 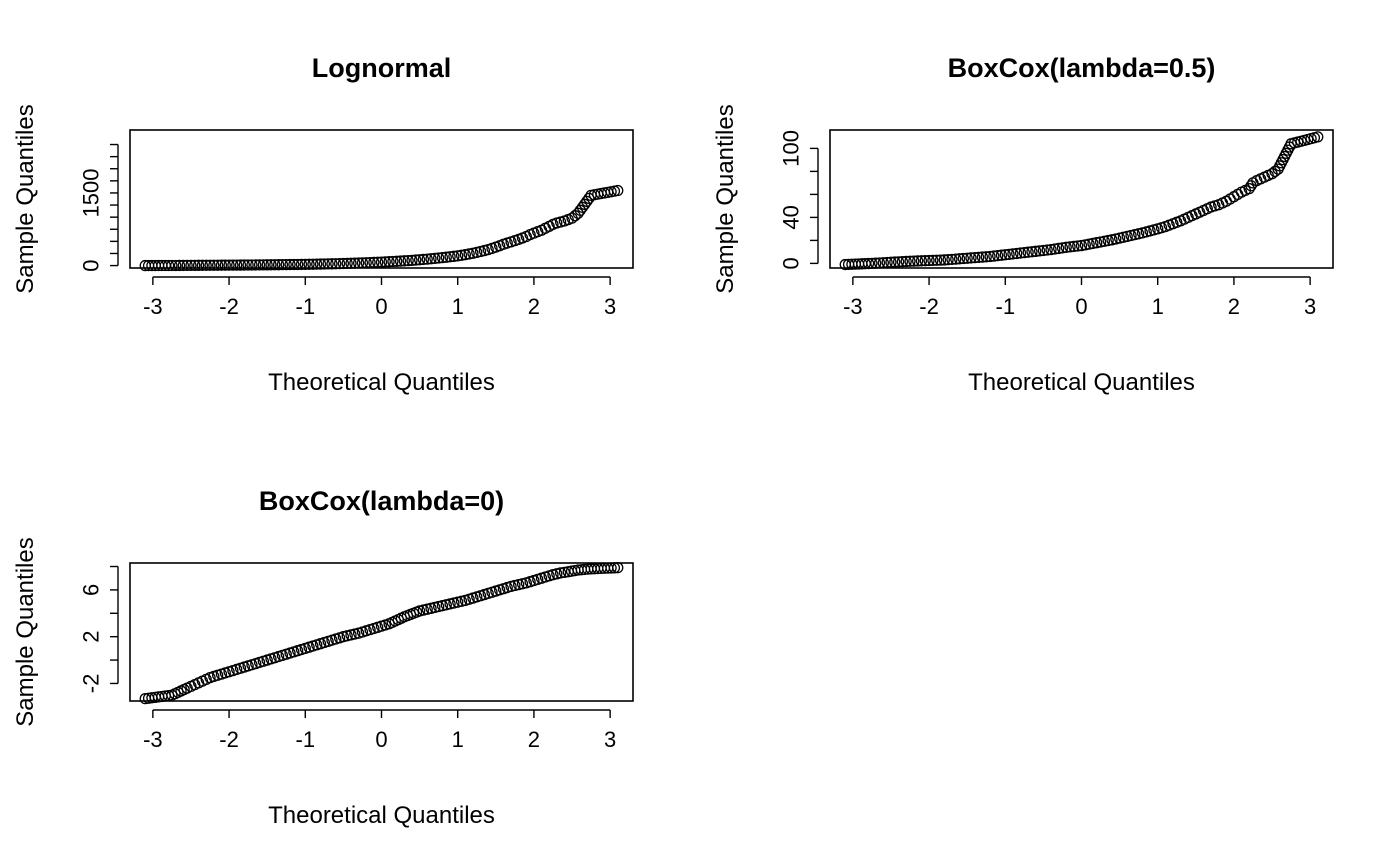 What do you see at coordinates (381, 306) in the screenshot?
I see `x-tick-label: 0` at bounding box center [381, 306].